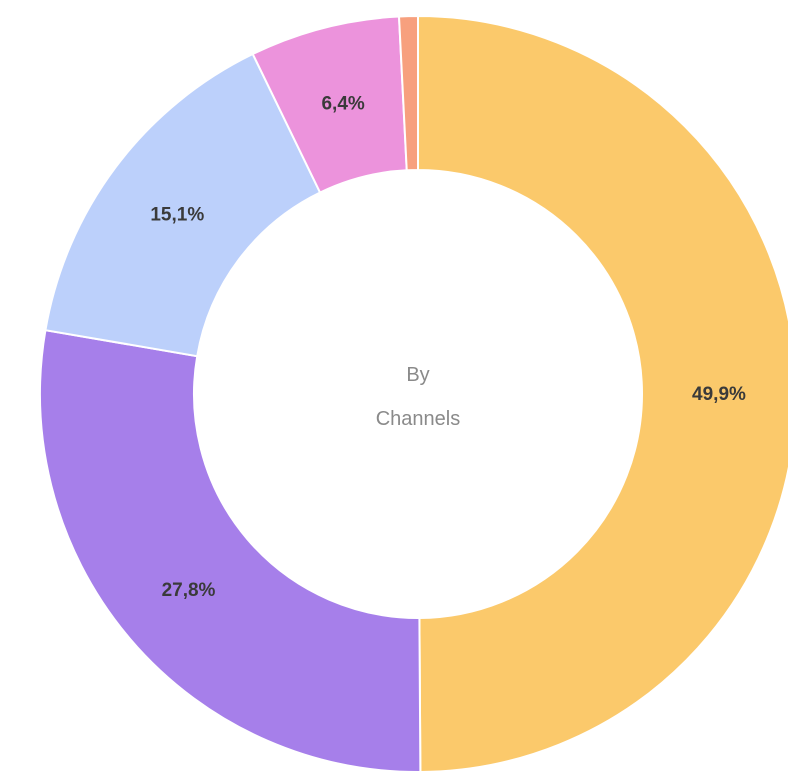 Image resolution: width=788 pixels, height=776 pixels. What do you see at coordinates (342, 103) in the screenshot?
I see `slice-label-3: 6,4%` at bounding box center [342, 103].